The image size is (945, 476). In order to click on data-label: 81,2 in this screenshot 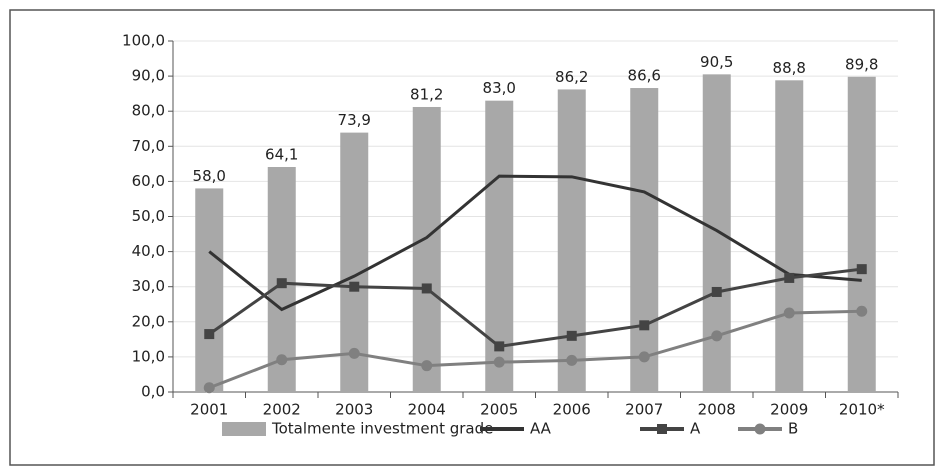, I will do `click(426, 94)`.